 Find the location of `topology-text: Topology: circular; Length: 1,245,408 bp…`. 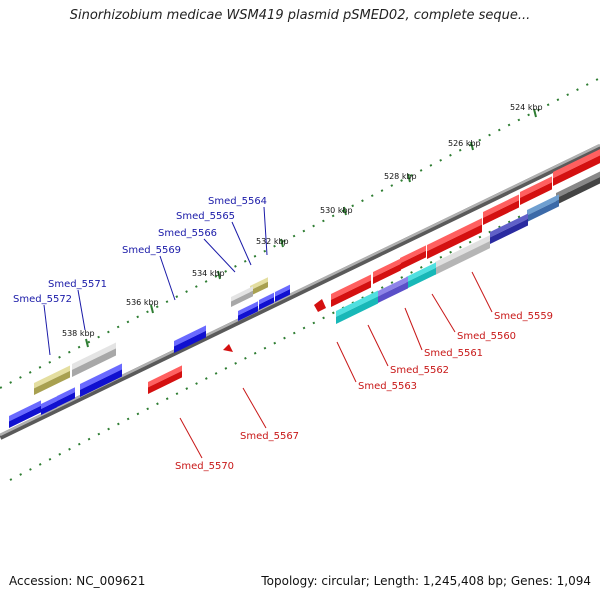

topology-text: Topology: circular; Length: 1,245,408 bp… is located at coordinates (426, 581).